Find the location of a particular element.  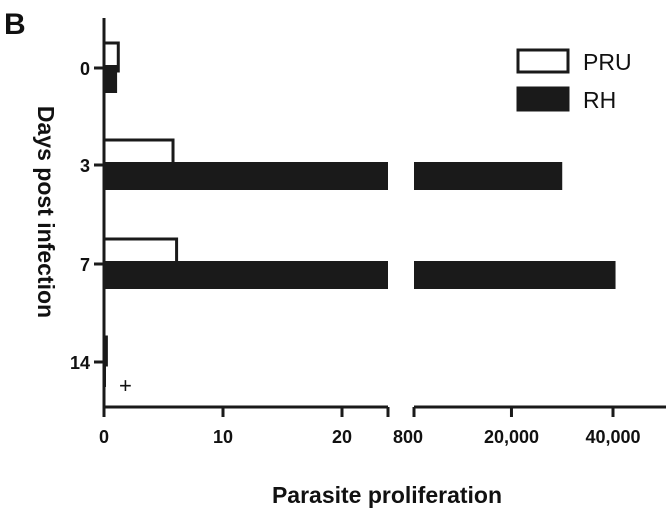

bar-rh-day-3-left is located at coordinates (246, 176).